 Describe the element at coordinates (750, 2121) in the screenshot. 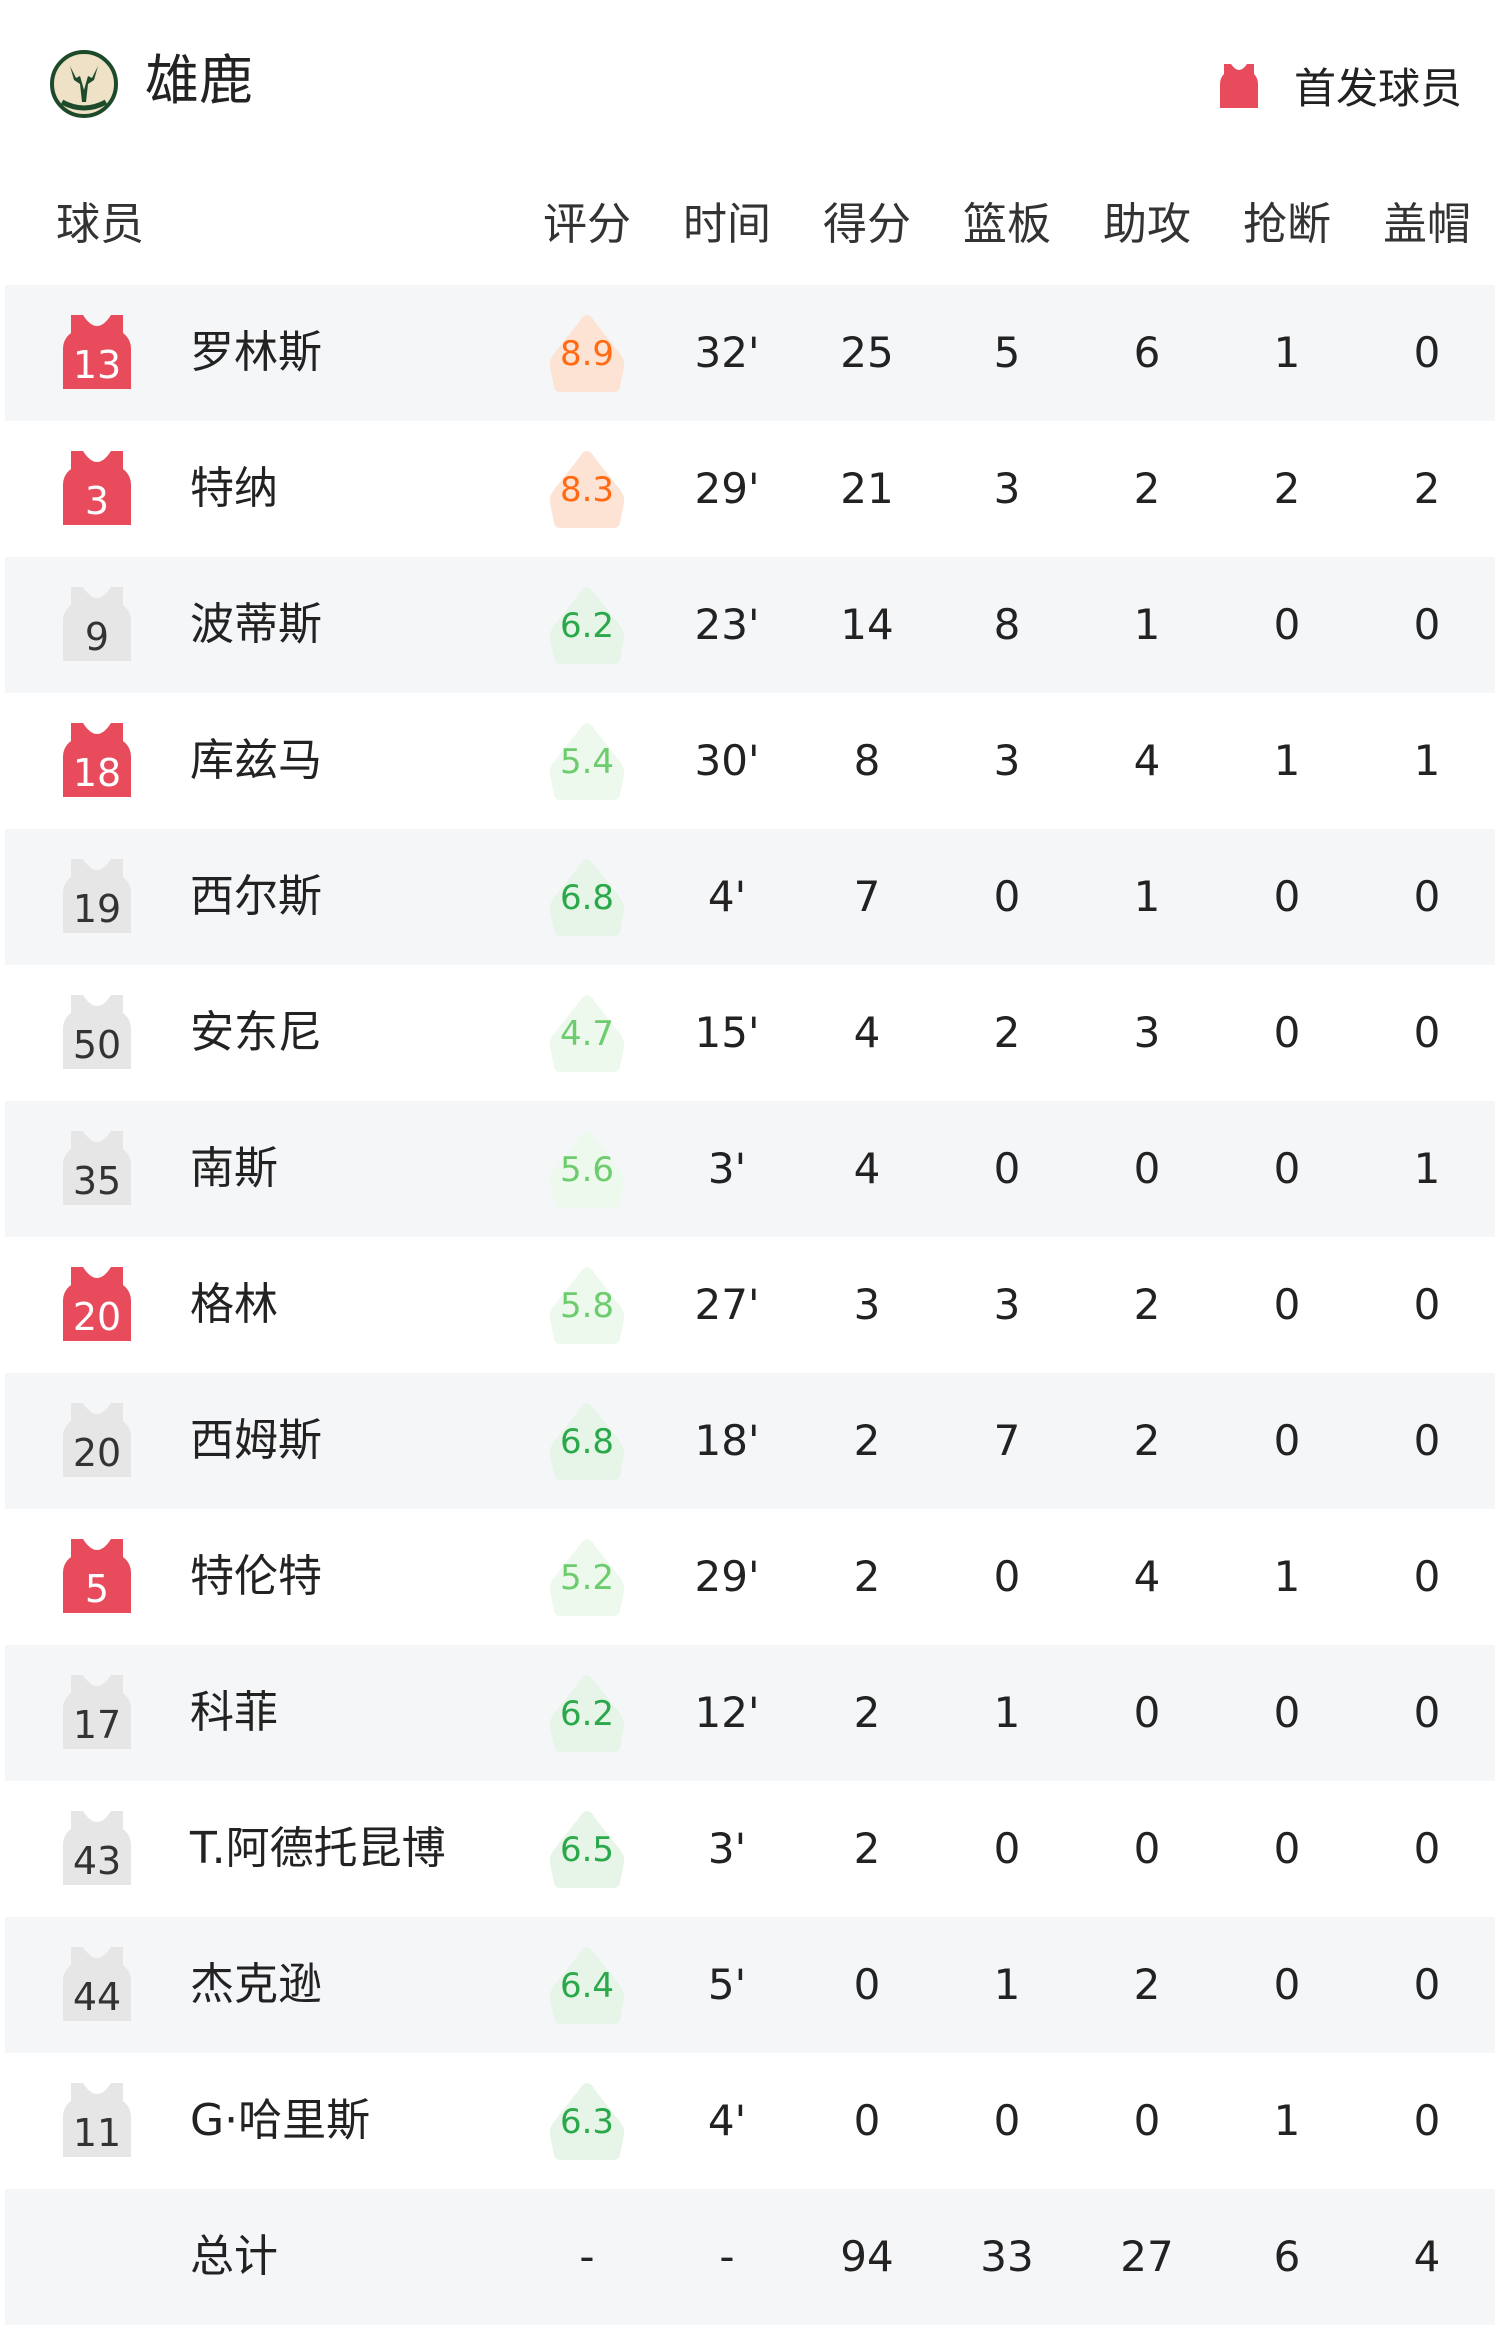

I see `table-row: 11 G·哈里斯 6.3 4' 0 0 0 1 0` at that location.